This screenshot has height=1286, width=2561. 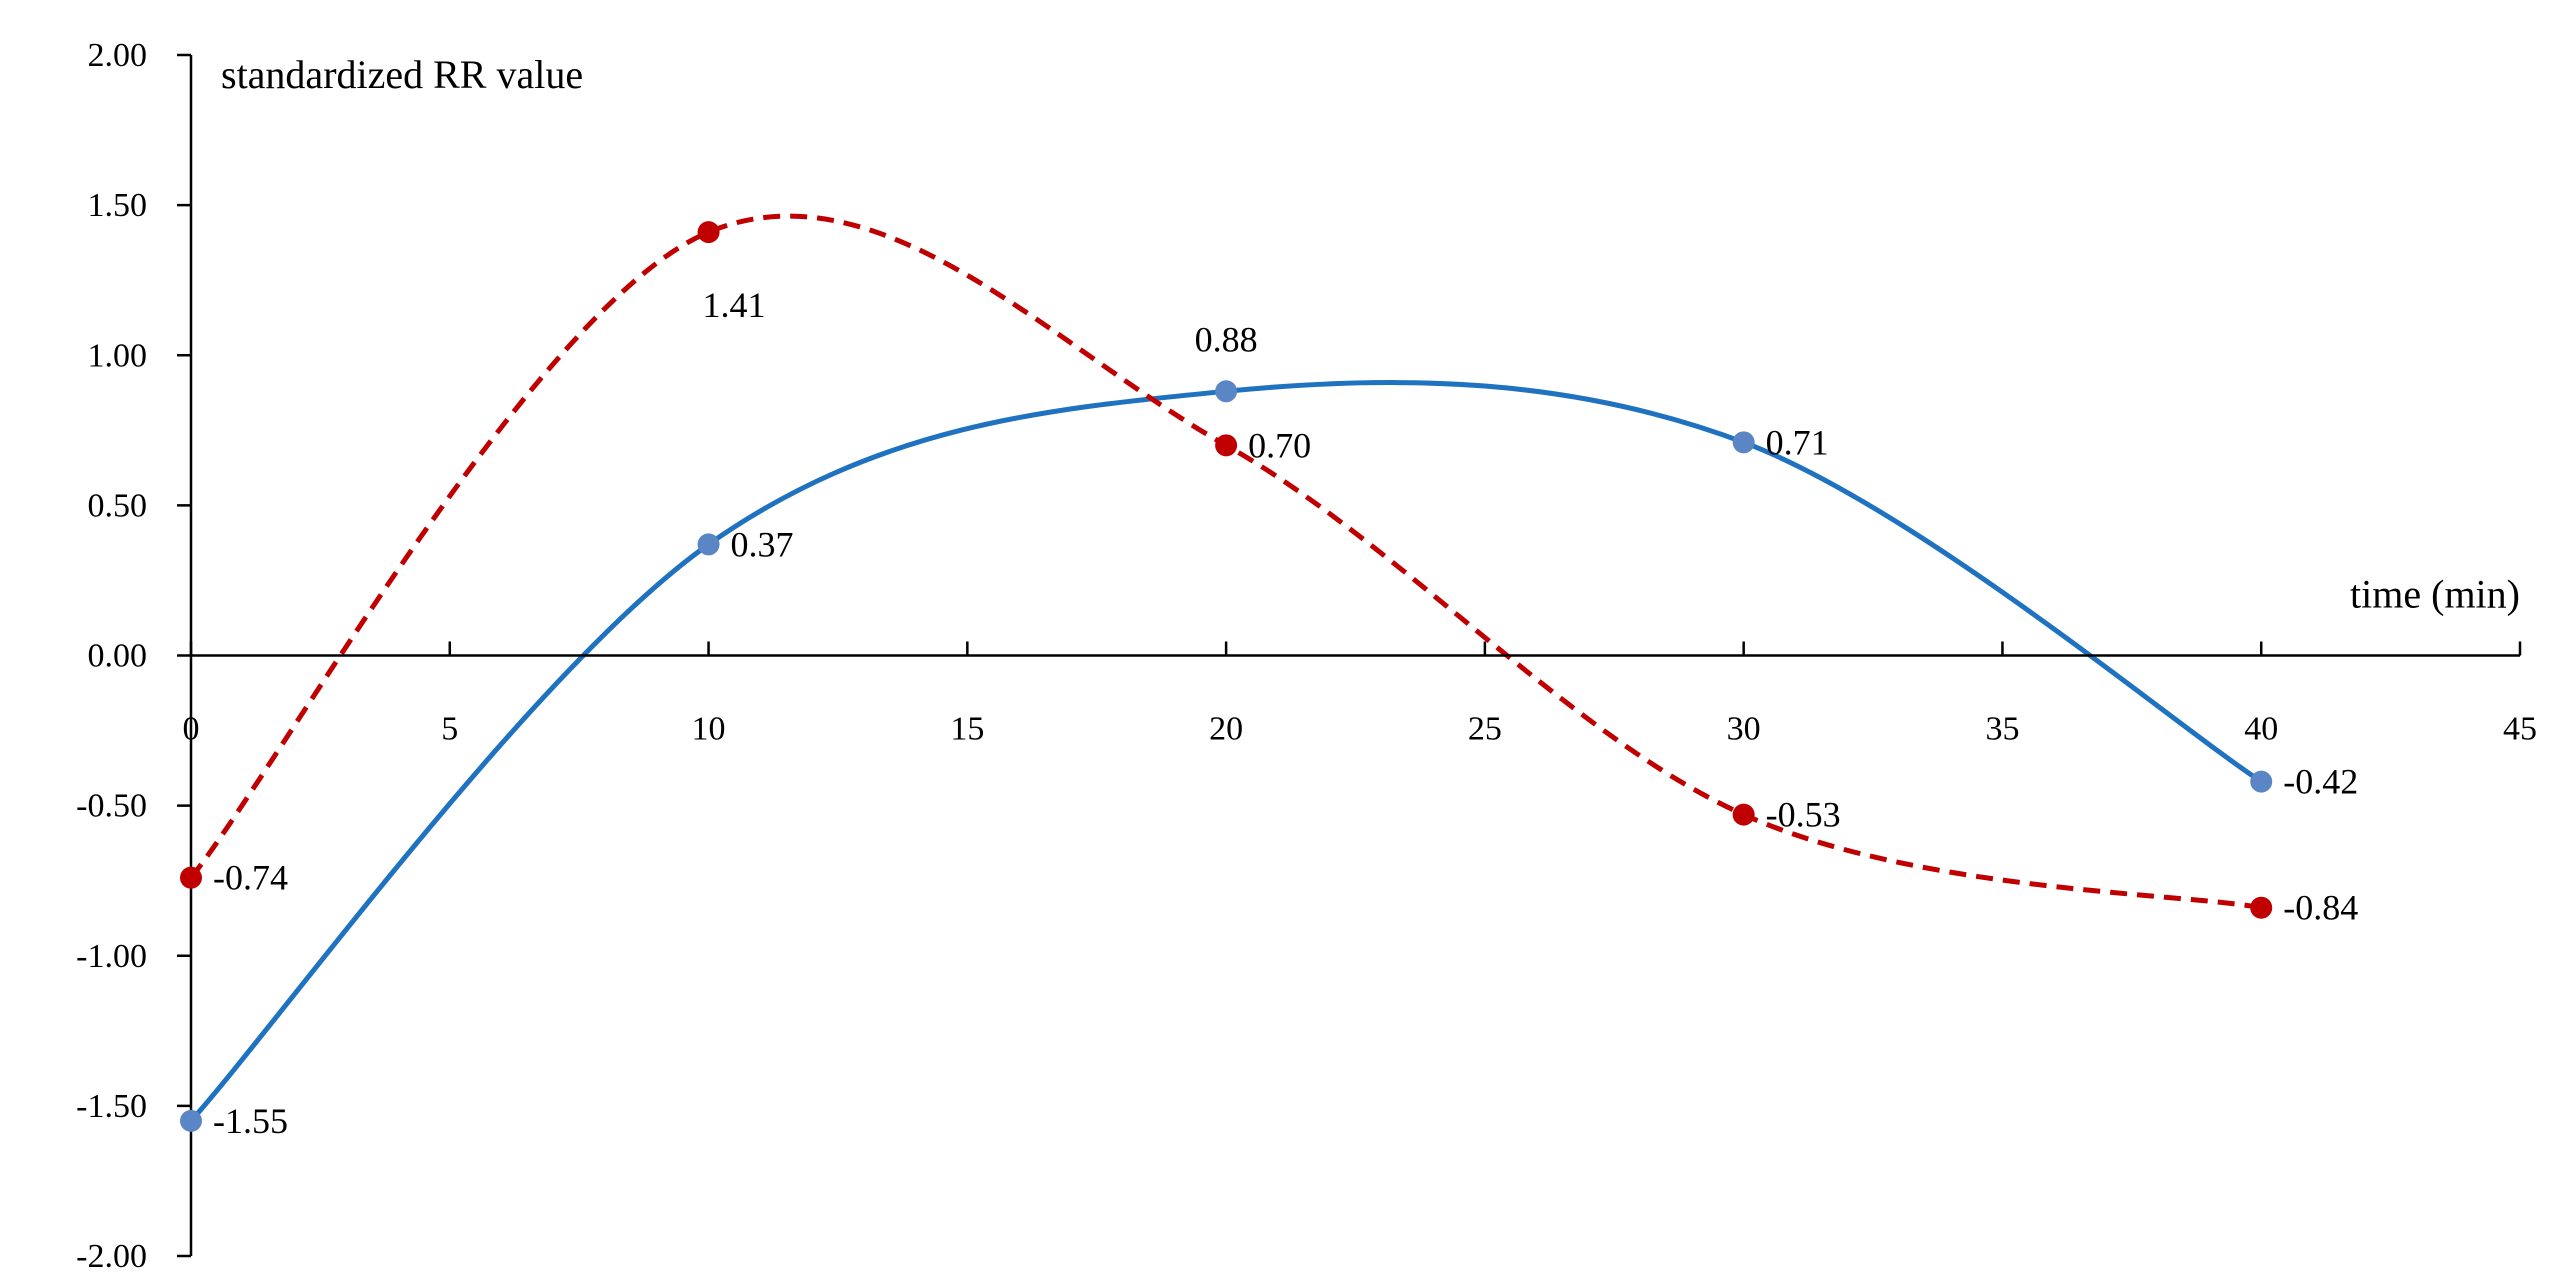 I want to click on series-blue-data-label: 0.37, so click(x=762, y=544).